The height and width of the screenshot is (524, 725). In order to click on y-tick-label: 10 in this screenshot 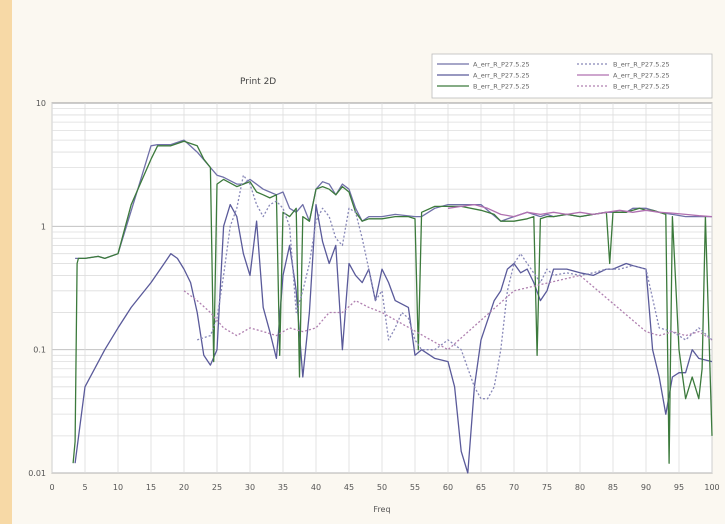, I will do `click(41, 103)`.